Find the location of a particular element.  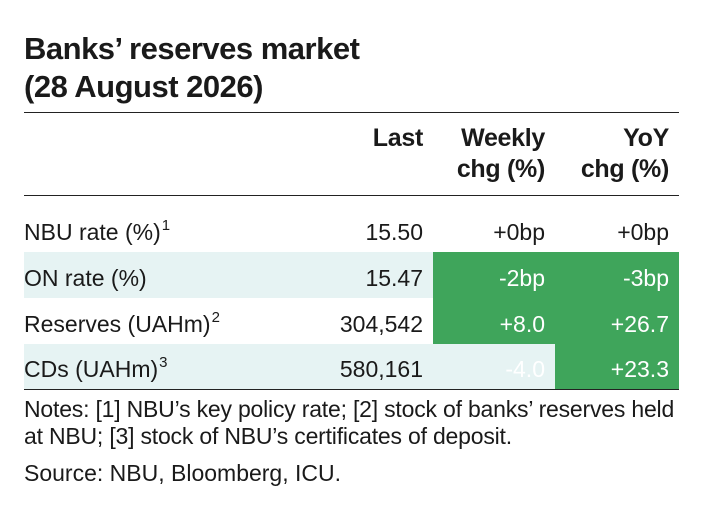

row-weekly: -2bp is located at coordinates (494, 274).